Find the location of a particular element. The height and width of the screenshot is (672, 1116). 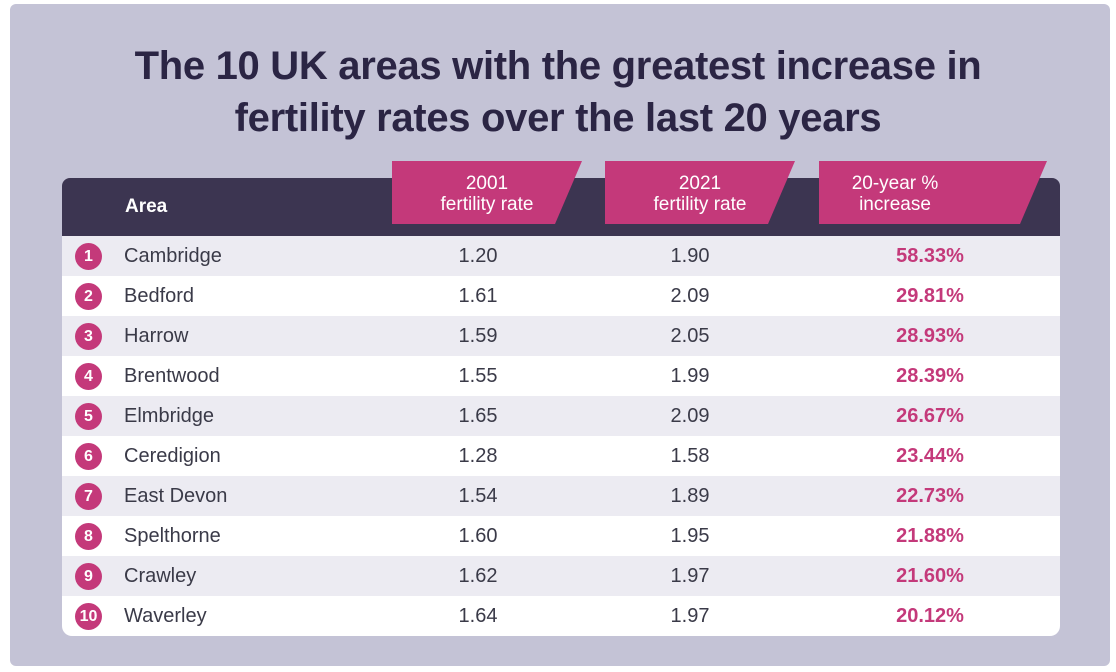

rate-2021-cell: 1.95 is located at coordinates (690, 536).